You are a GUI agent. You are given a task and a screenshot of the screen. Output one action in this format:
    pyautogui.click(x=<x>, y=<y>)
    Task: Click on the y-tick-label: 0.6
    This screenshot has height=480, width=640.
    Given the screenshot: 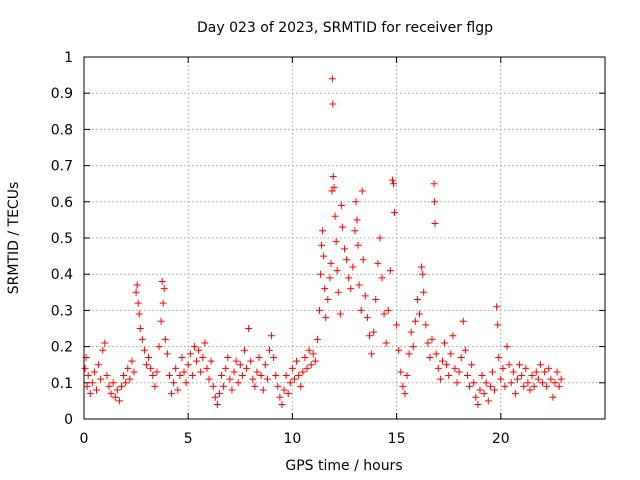 What is the action you would take?
    pyautogui.click(x=62, y=203)
    